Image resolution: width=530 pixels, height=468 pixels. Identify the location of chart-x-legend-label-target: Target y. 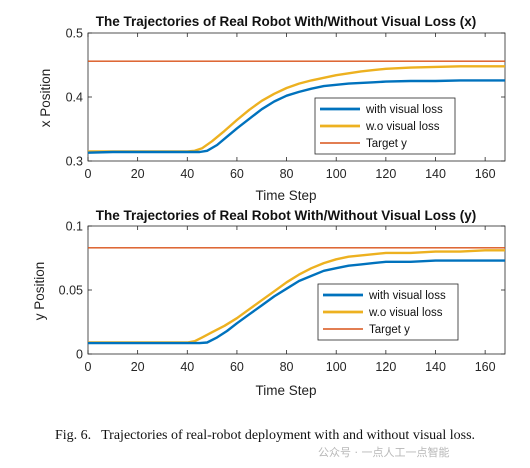
(386, 144).